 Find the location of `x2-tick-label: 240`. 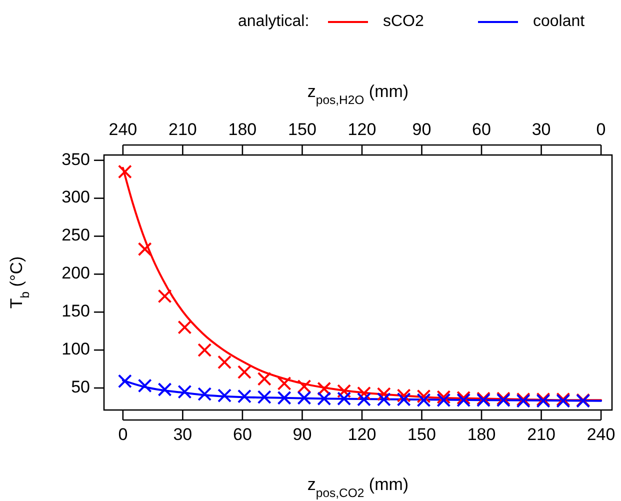

x2-tick-label: 240 is located at coordinates (123, 129).